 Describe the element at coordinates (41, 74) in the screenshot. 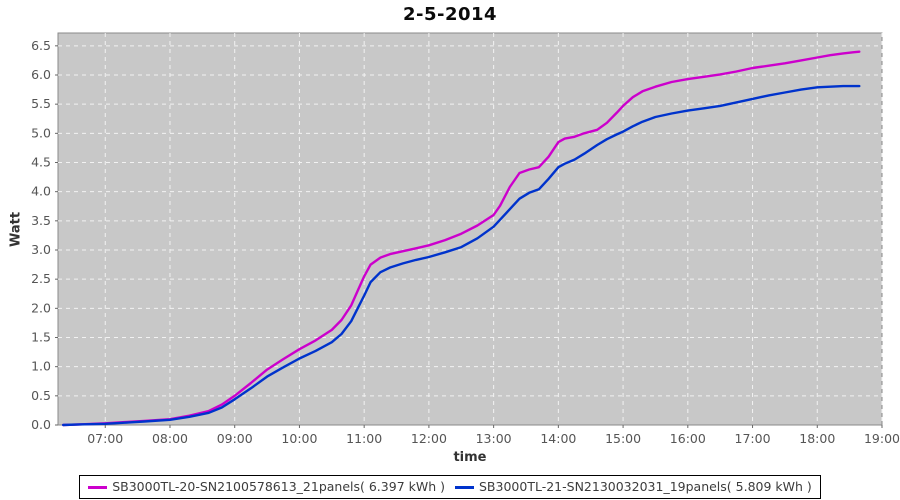

I see `y-tick-label: 6.0` at that location.